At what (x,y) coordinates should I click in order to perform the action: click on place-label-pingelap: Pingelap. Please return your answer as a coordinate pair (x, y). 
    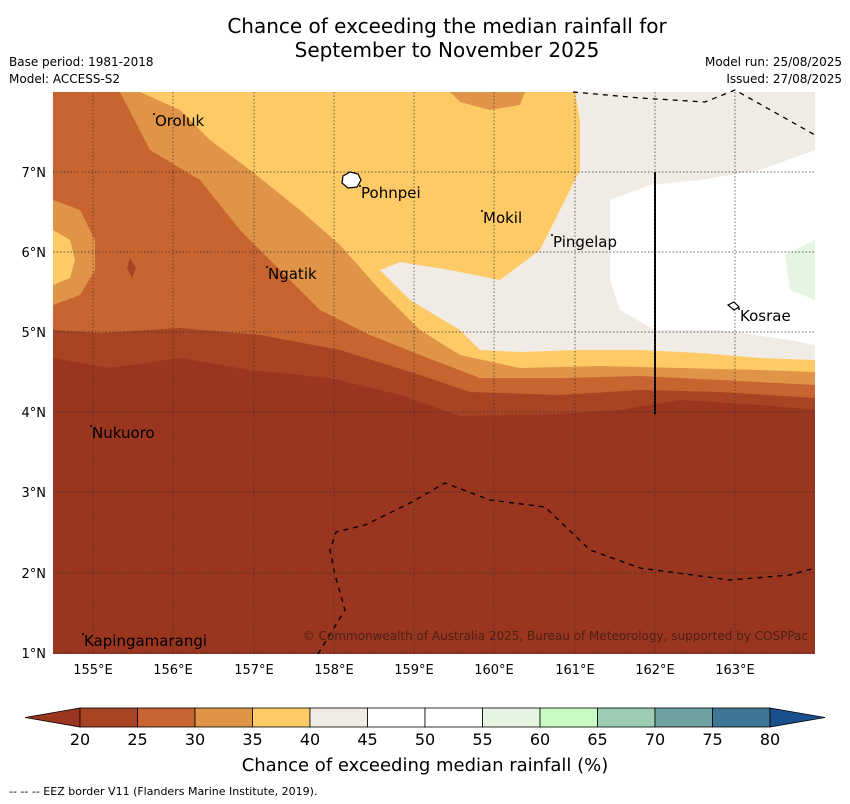
    Looking at the image, I should click on (585, 242).